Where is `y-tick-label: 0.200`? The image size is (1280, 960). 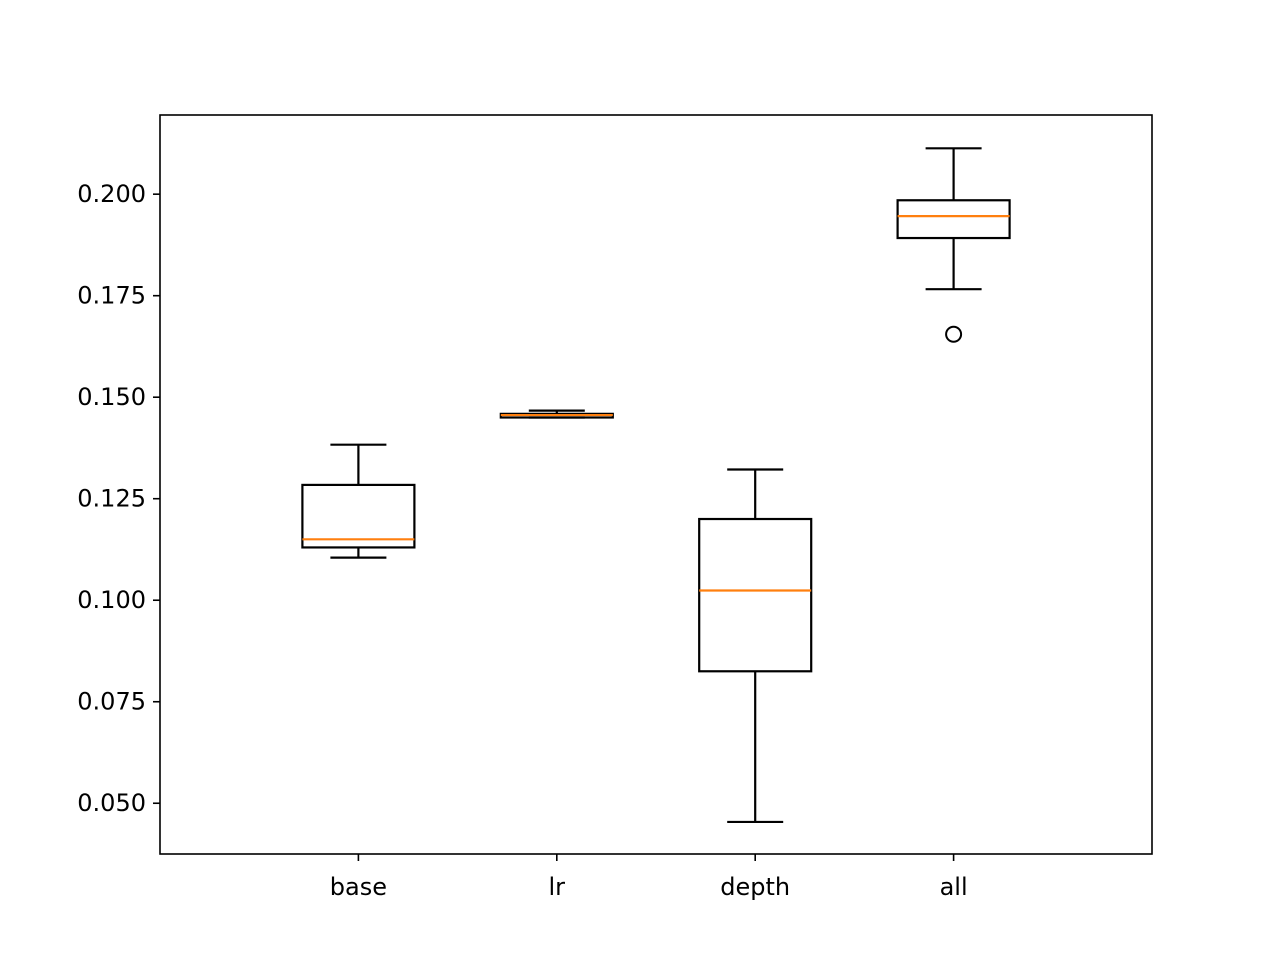
y-tick-label: 0.200 is located at coordinates (111, 194).